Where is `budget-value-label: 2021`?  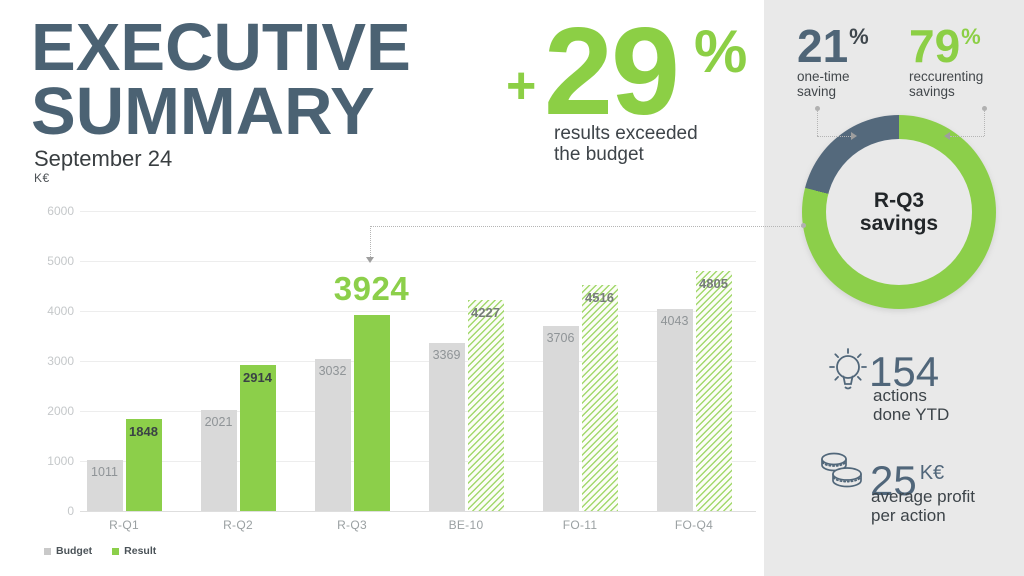
budget-value-label: 2021 is located at coordinates (218, 421).